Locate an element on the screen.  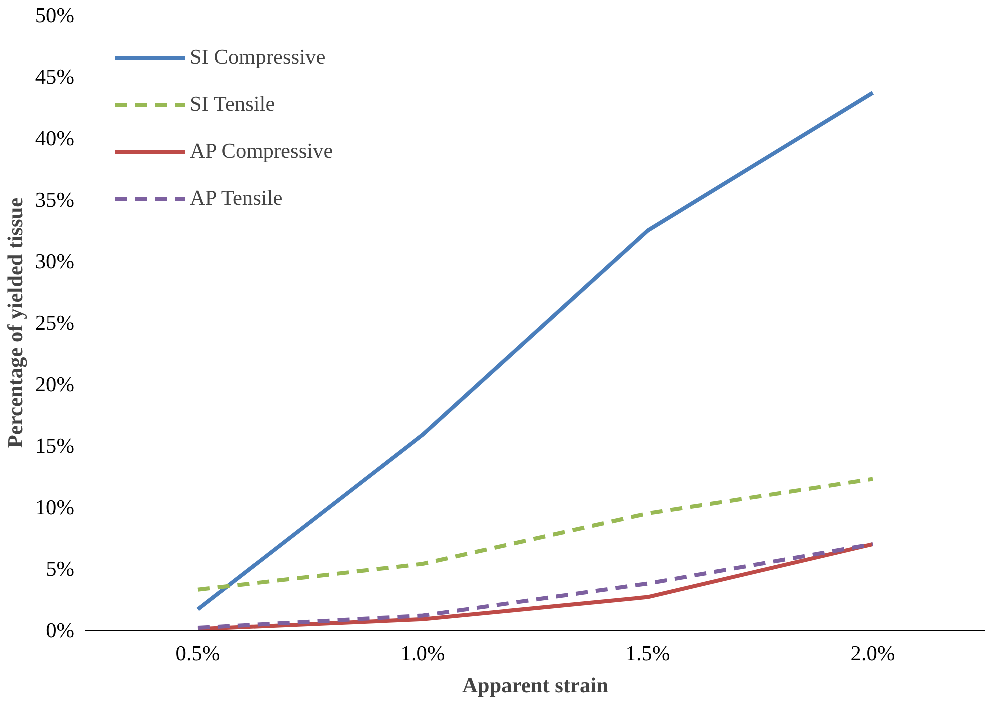
y-tick-label: 45% is located at coordinates (55, 77).